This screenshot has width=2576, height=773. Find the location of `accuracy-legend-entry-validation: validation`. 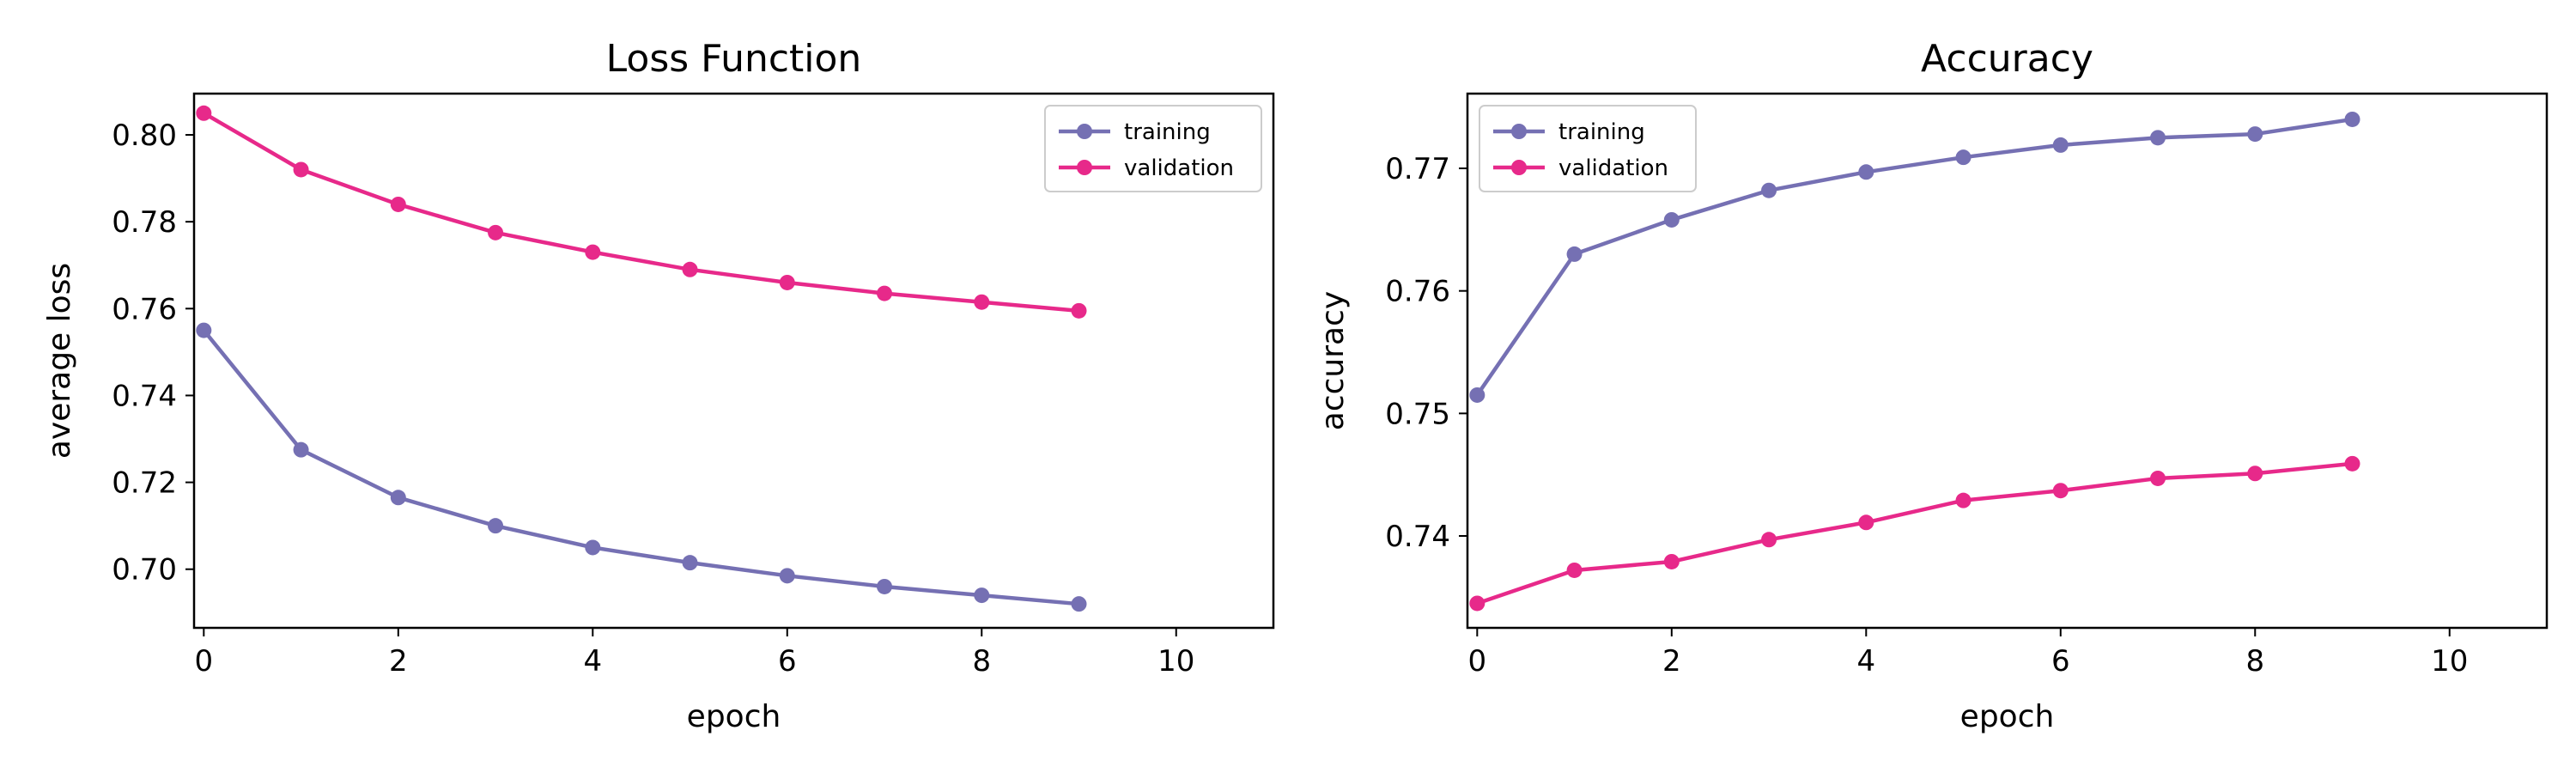

accuracy-legend-entry-validation: validation is located at coordinates (1580, 168).